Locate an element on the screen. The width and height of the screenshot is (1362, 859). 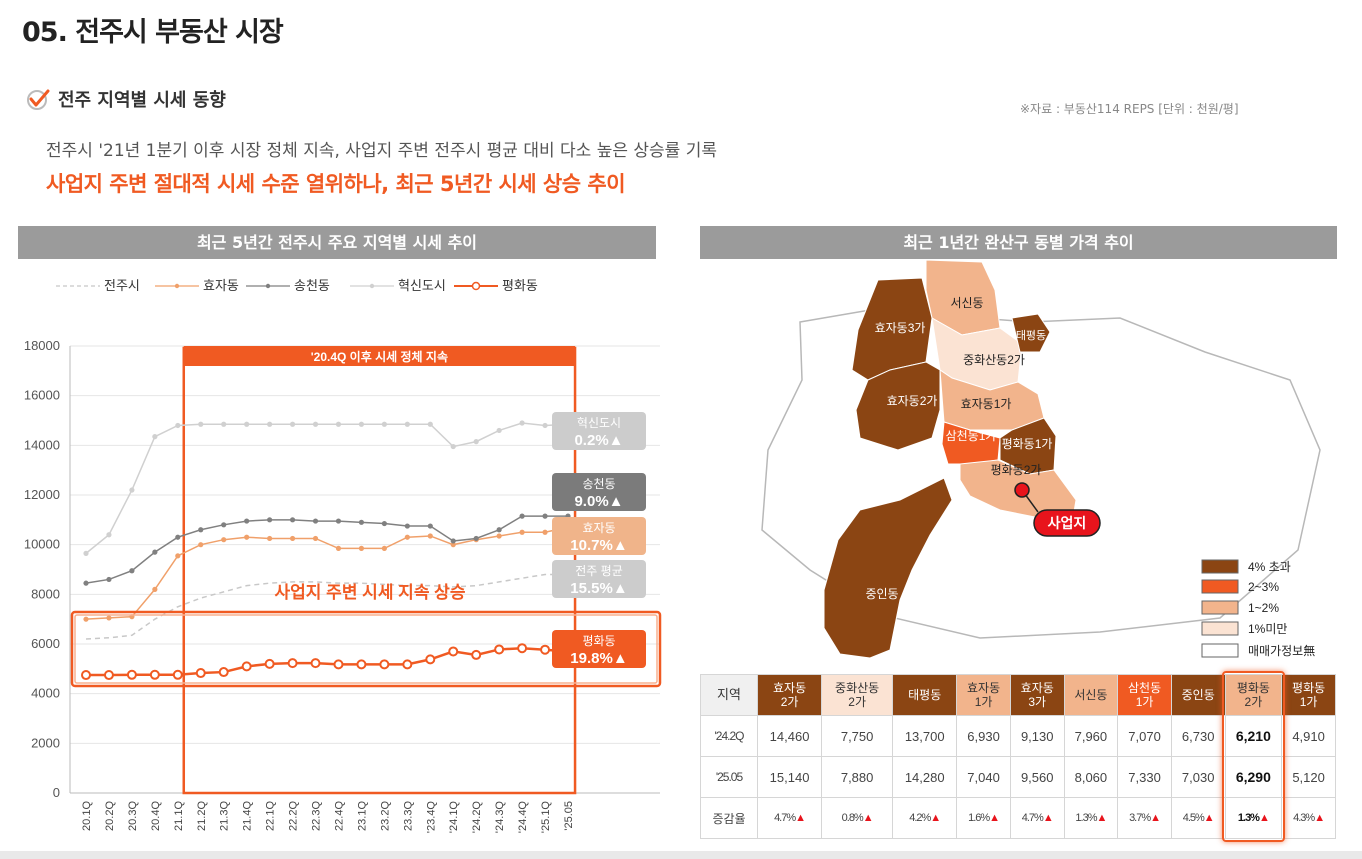
change-rate: 4.7%▲ is located at coordinates (789, 818).